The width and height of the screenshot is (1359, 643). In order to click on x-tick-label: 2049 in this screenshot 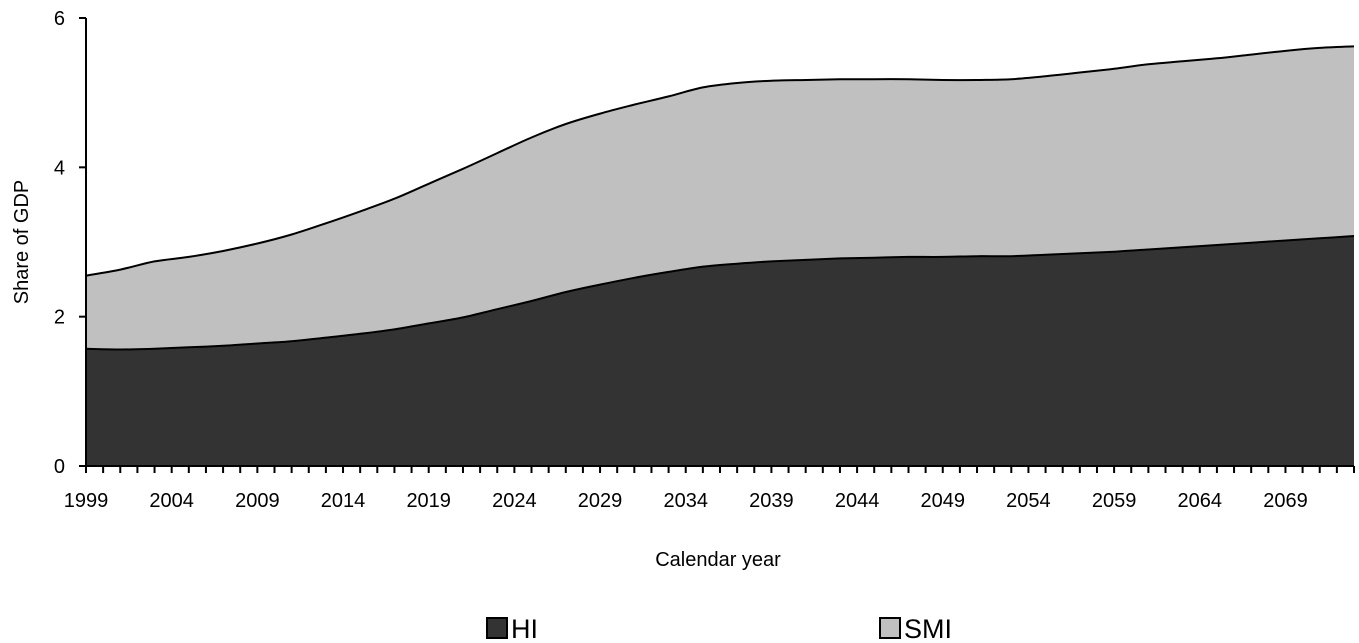, I will do `click(943, 501)`.